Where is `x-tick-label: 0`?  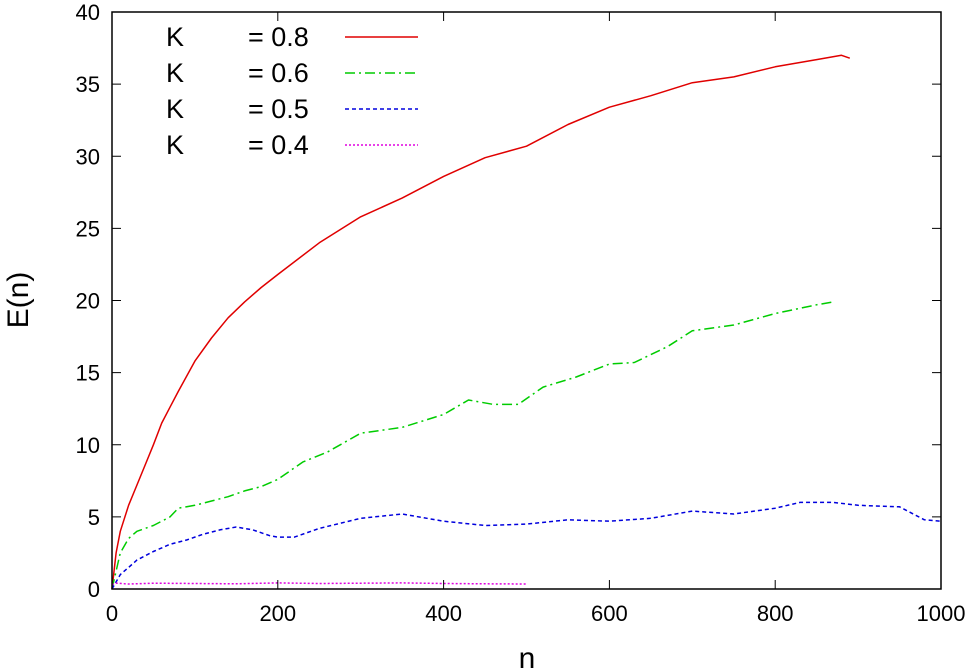 x-tick-label: 0 is located at coordinates (112, 613).